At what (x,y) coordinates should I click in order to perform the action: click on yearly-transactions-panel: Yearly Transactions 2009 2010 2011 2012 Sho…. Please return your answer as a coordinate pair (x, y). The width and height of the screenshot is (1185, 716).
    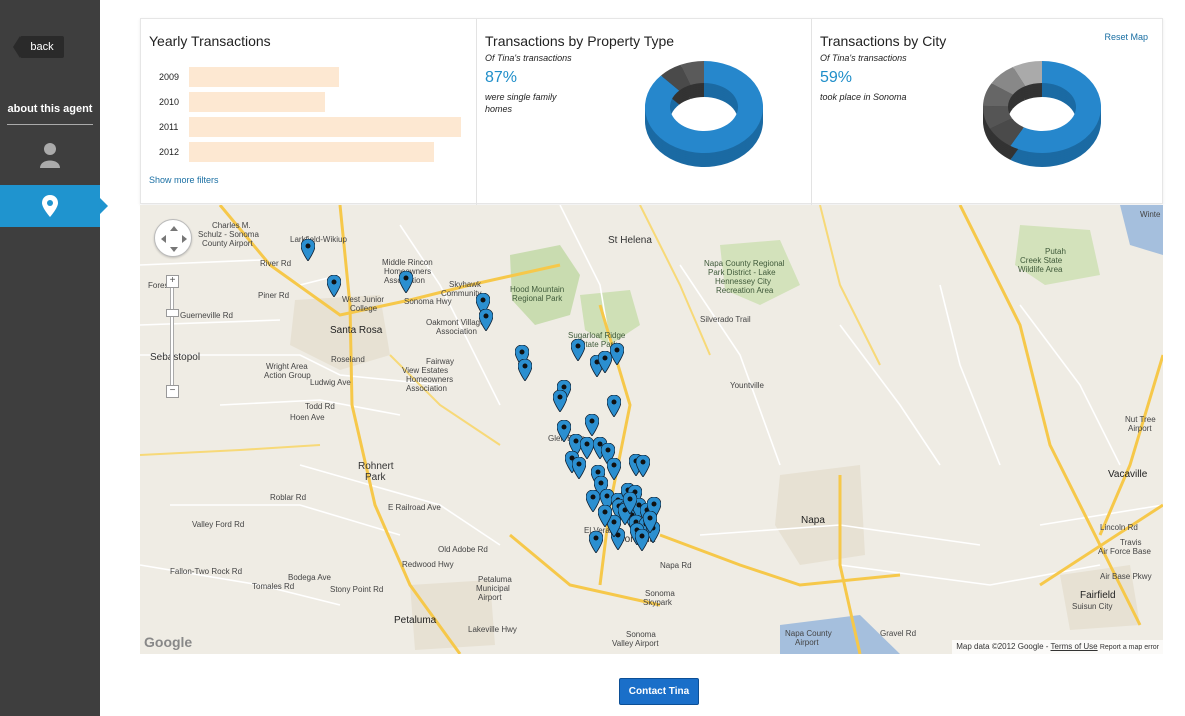
    Looking at the image, I should click on (308, 112).